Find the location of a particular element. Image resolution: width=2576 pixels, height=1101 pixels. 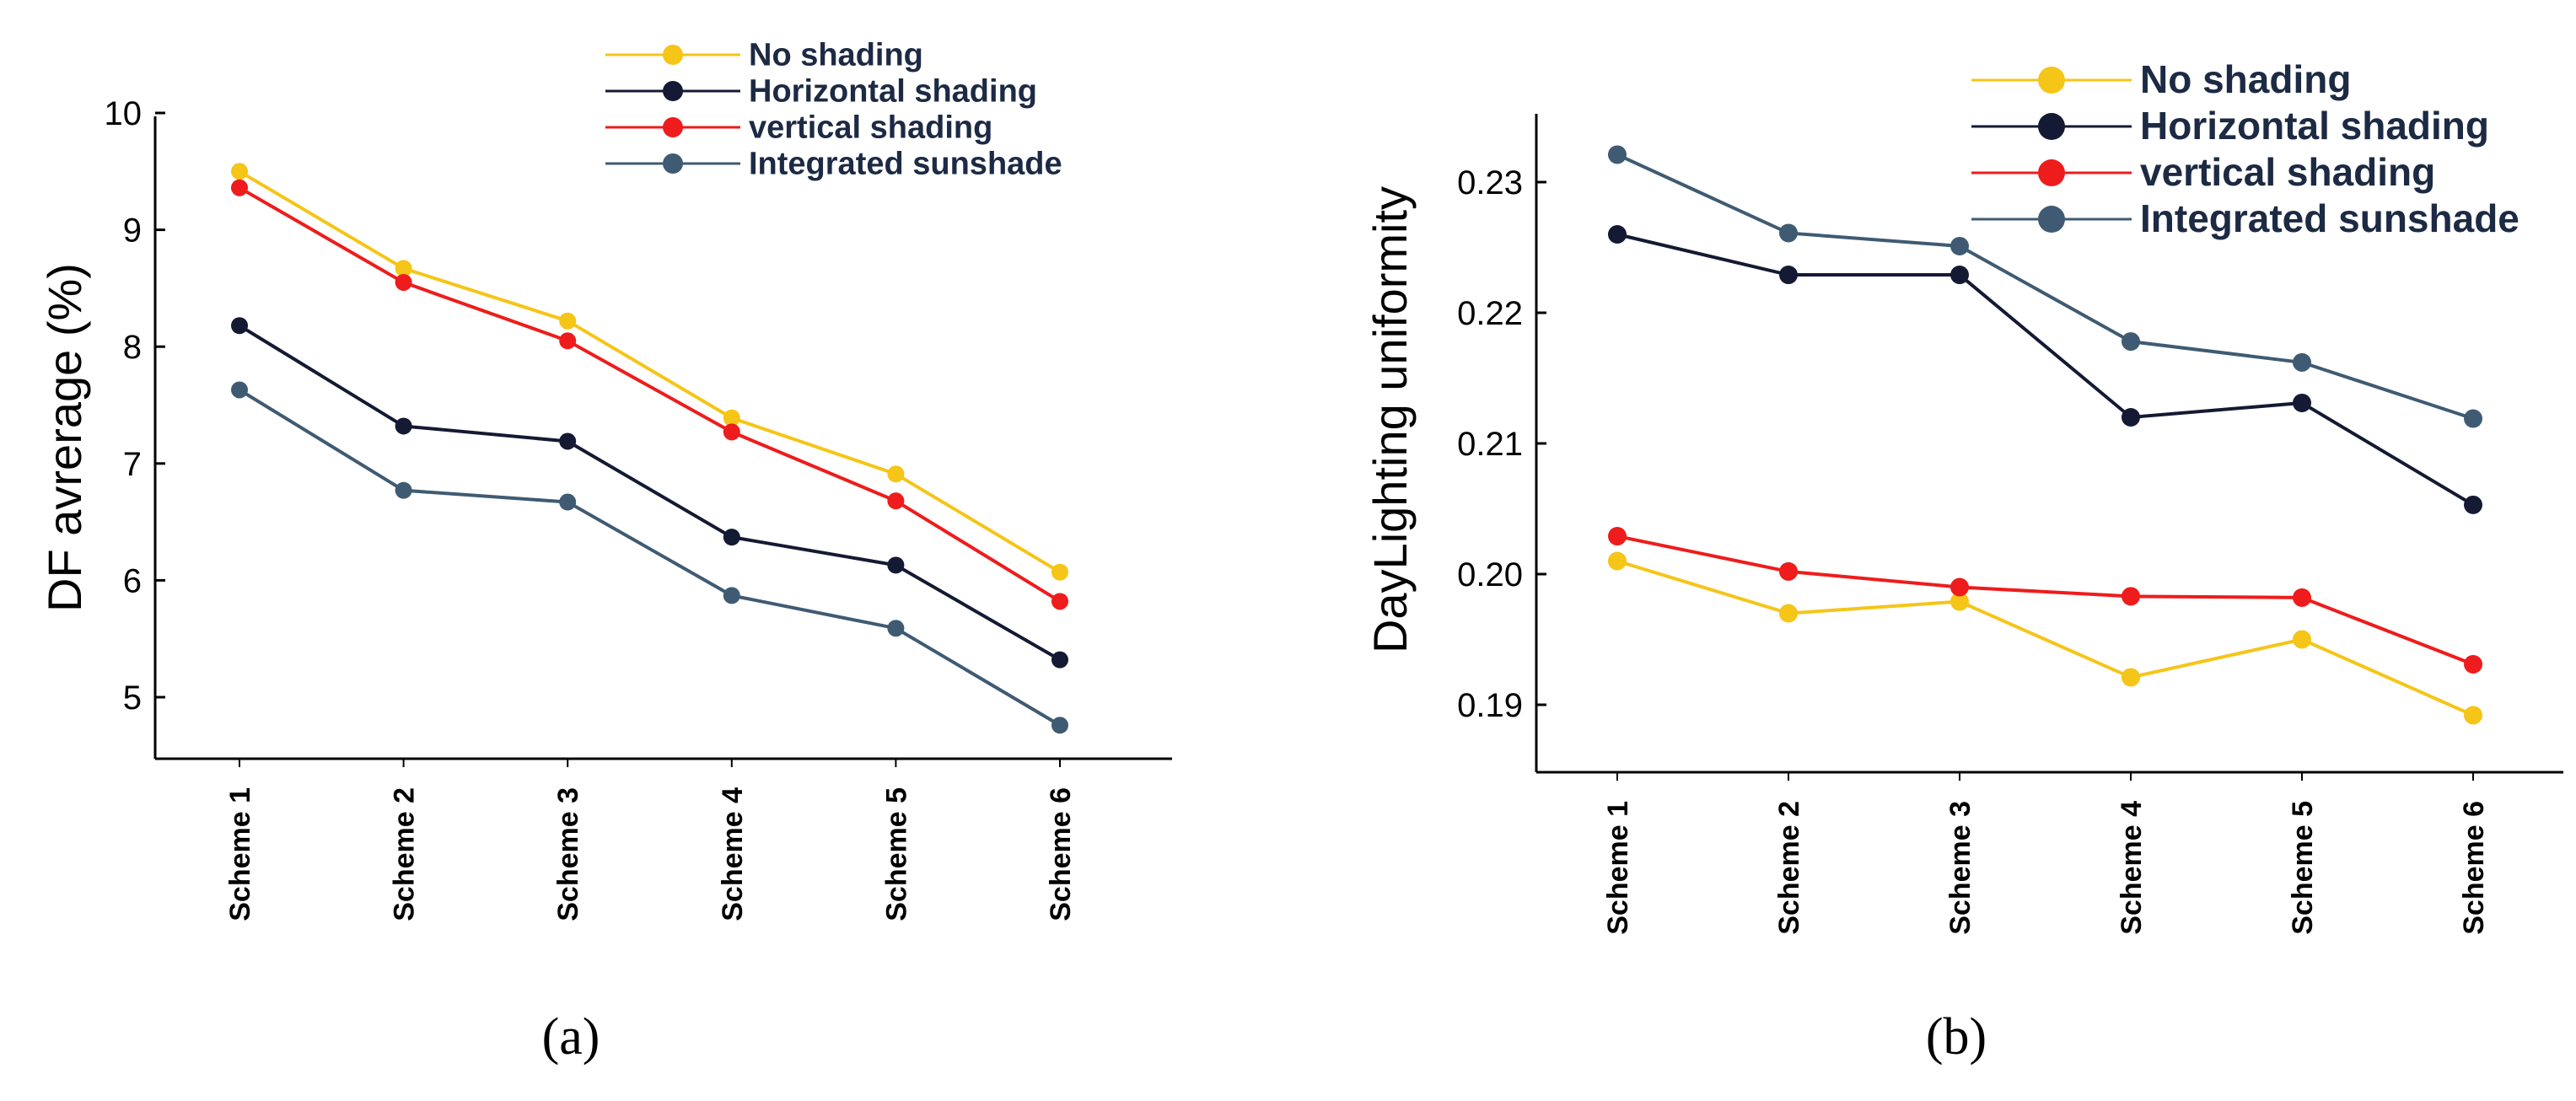

category-label-a-3: Scheme 4 is located at coordinates (733, 854).